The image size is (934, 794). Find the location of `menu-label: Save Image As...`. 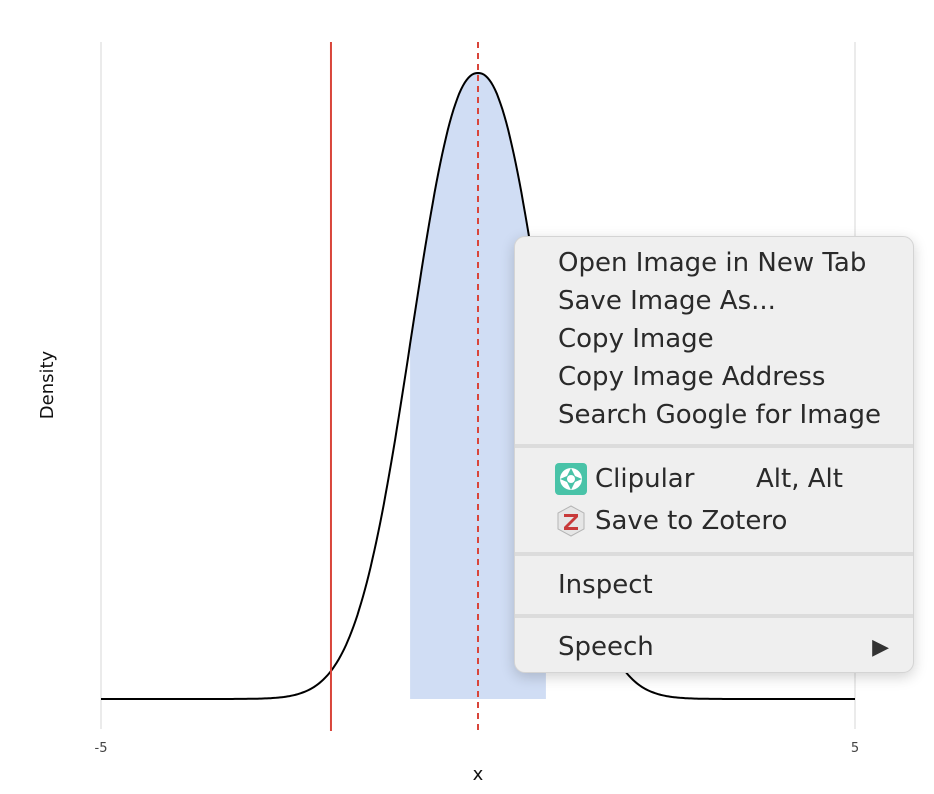

menu-label: Save Image As... is located at coordinates (667, 301).